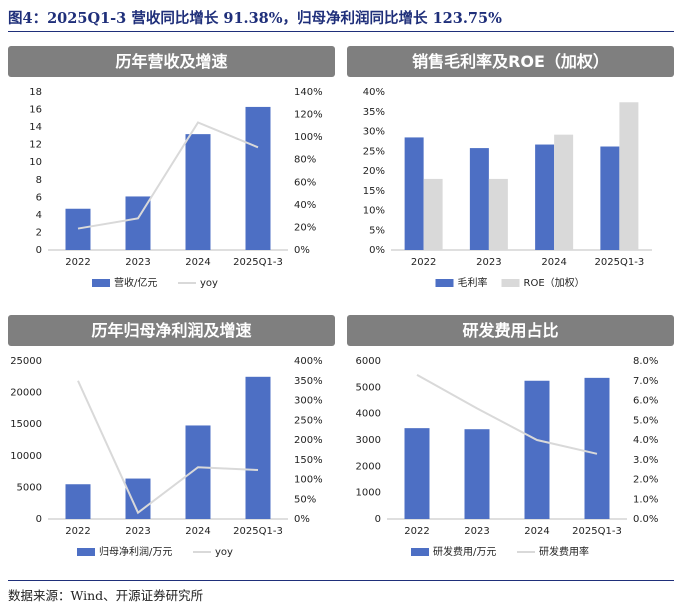 The image size is (682, 612). Describe the element at coordinates (645, 401) in the screenshot. I see `right-axis-tick-label: 6.0%` at that location.